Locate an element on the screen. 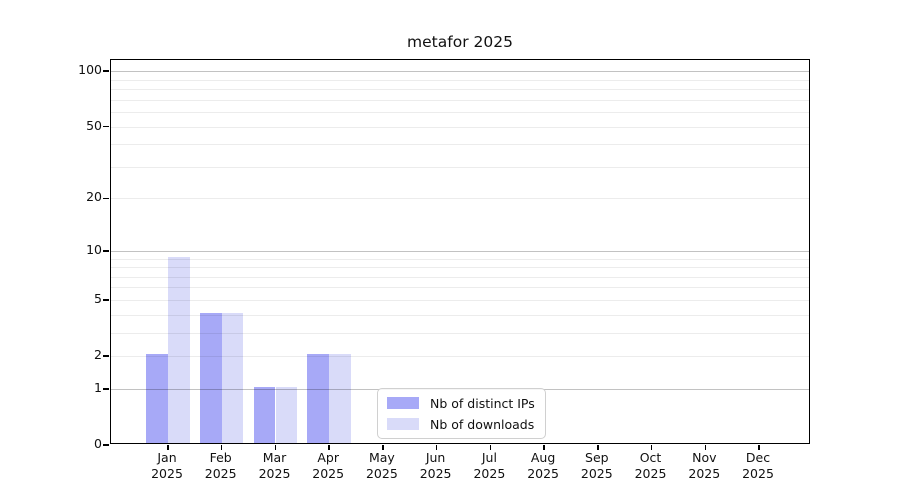  legend: Nb of distinct IPs Nb of downloads is located at coordinates (461, 413).